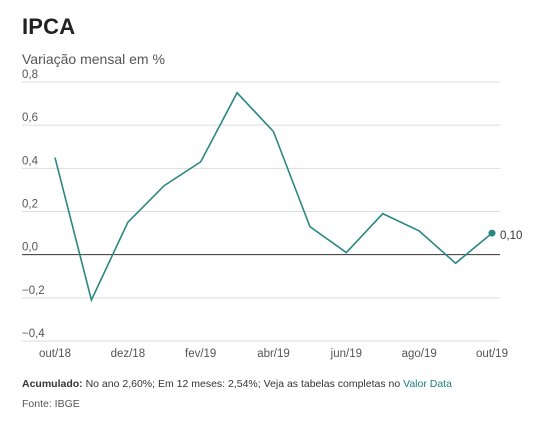 The width and height of the screenshot is (554, 423). I want to click on footnote-label: Acumulado:, so click(52, 384).